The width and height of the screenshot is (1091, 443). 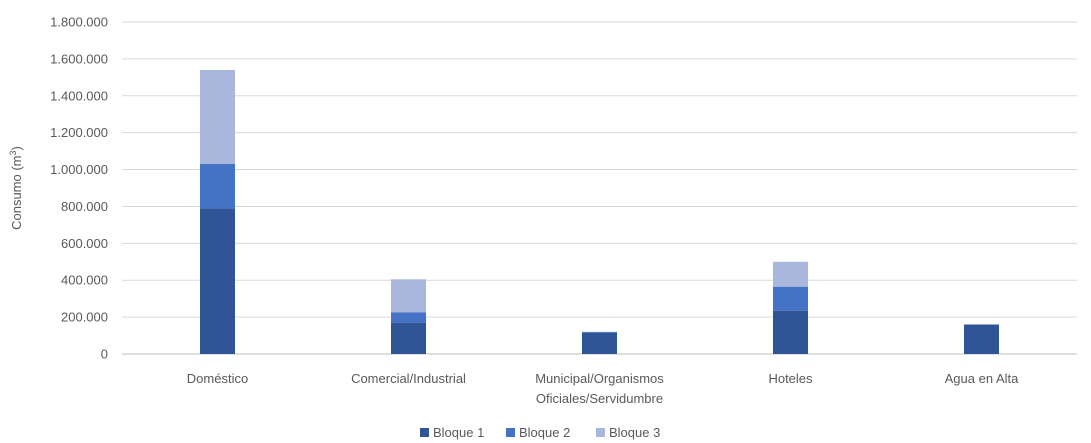 I want to click on y-tick-label: 1.600.000, so click(x=79, y=58).